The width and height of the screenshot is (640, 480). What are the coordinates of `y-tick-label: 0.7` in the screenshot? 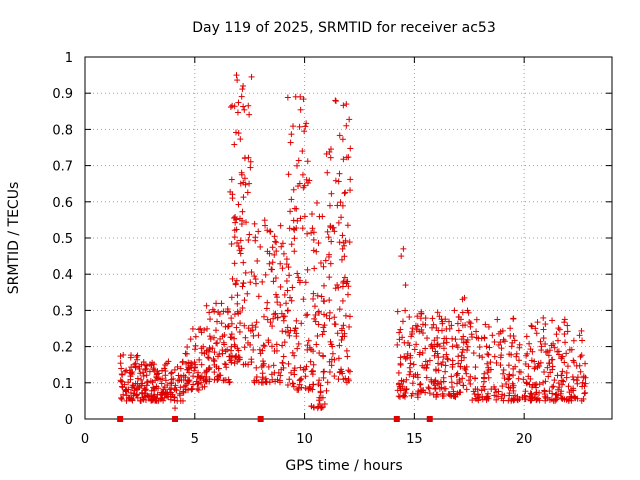 It's located at (62, 167).